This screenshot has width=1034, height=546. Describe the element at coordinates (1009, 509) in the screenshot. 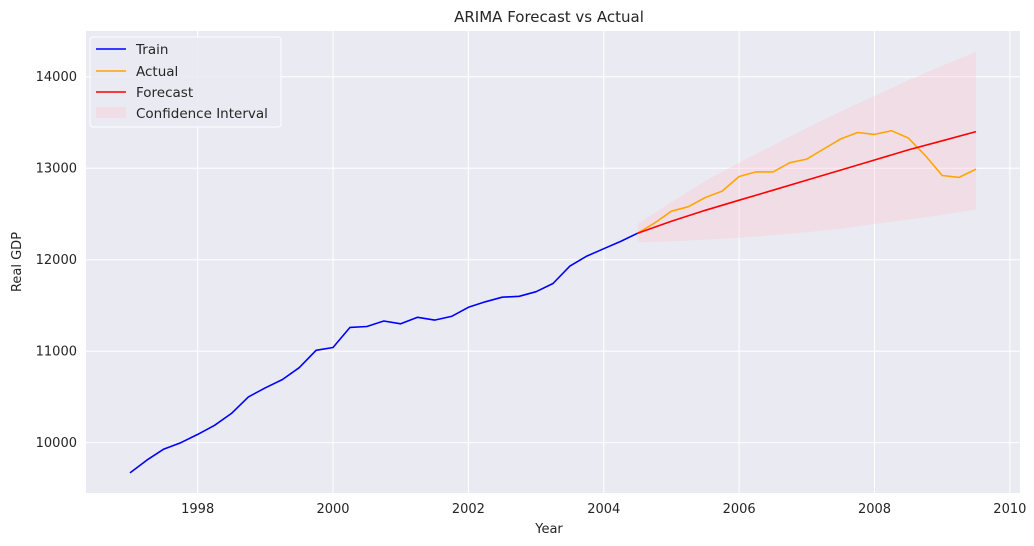

I see `x-tick-label: 2010` at that location.